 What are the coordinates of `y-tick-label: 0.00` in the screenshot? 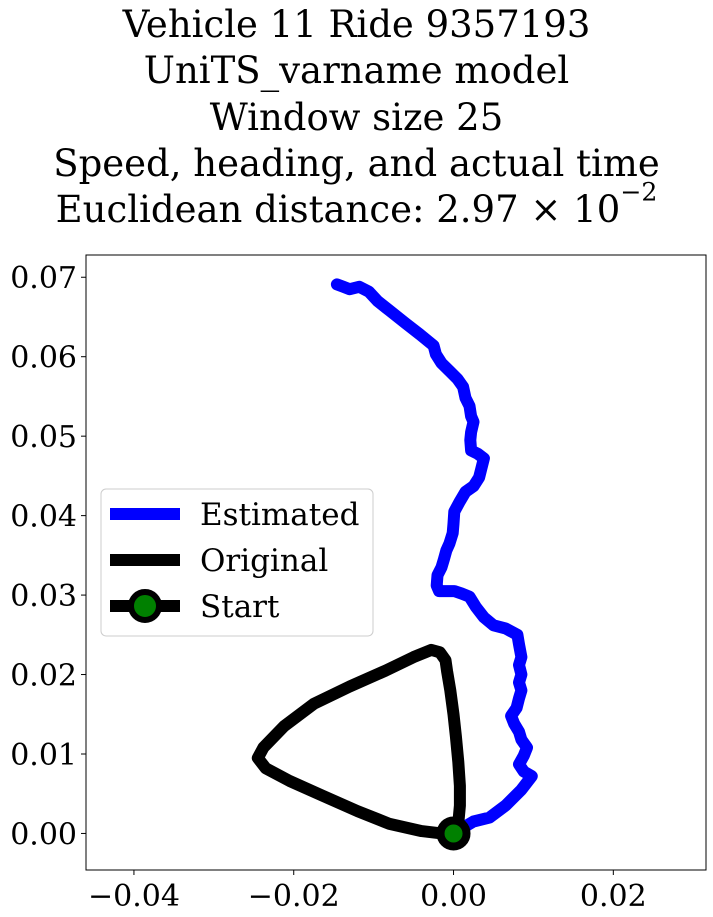 It's located at (43, 834).